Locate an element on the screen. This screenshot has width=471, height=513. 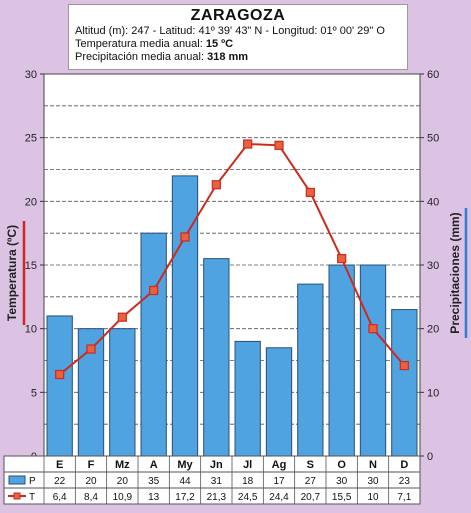
legend-series-label: T is located at coordinates (32, 497).